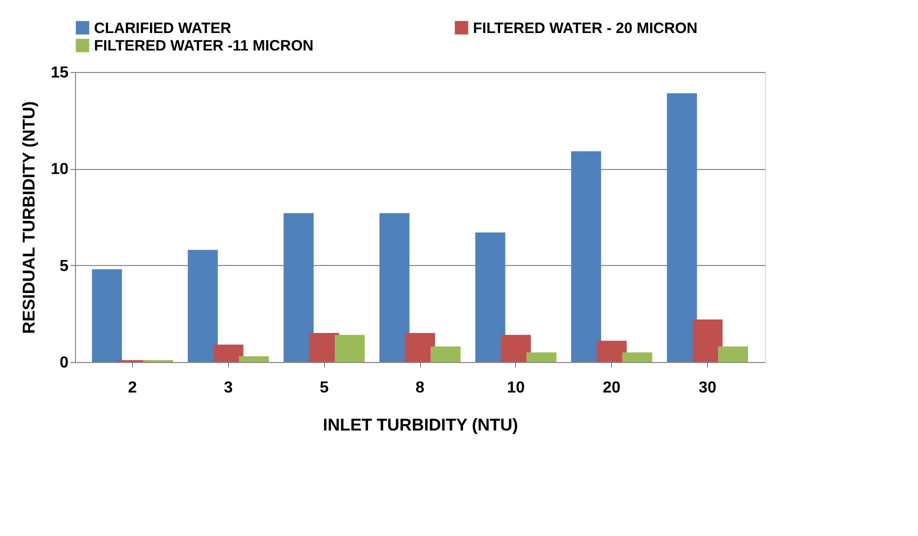 The height and width of the screenshot is (536, 918). What do you see at coordinates (29, 217) in the screenshot?
I see `y-axis-title: RESIDUAL TURBIDITY (NTU)` at bounding box center [29, 217].